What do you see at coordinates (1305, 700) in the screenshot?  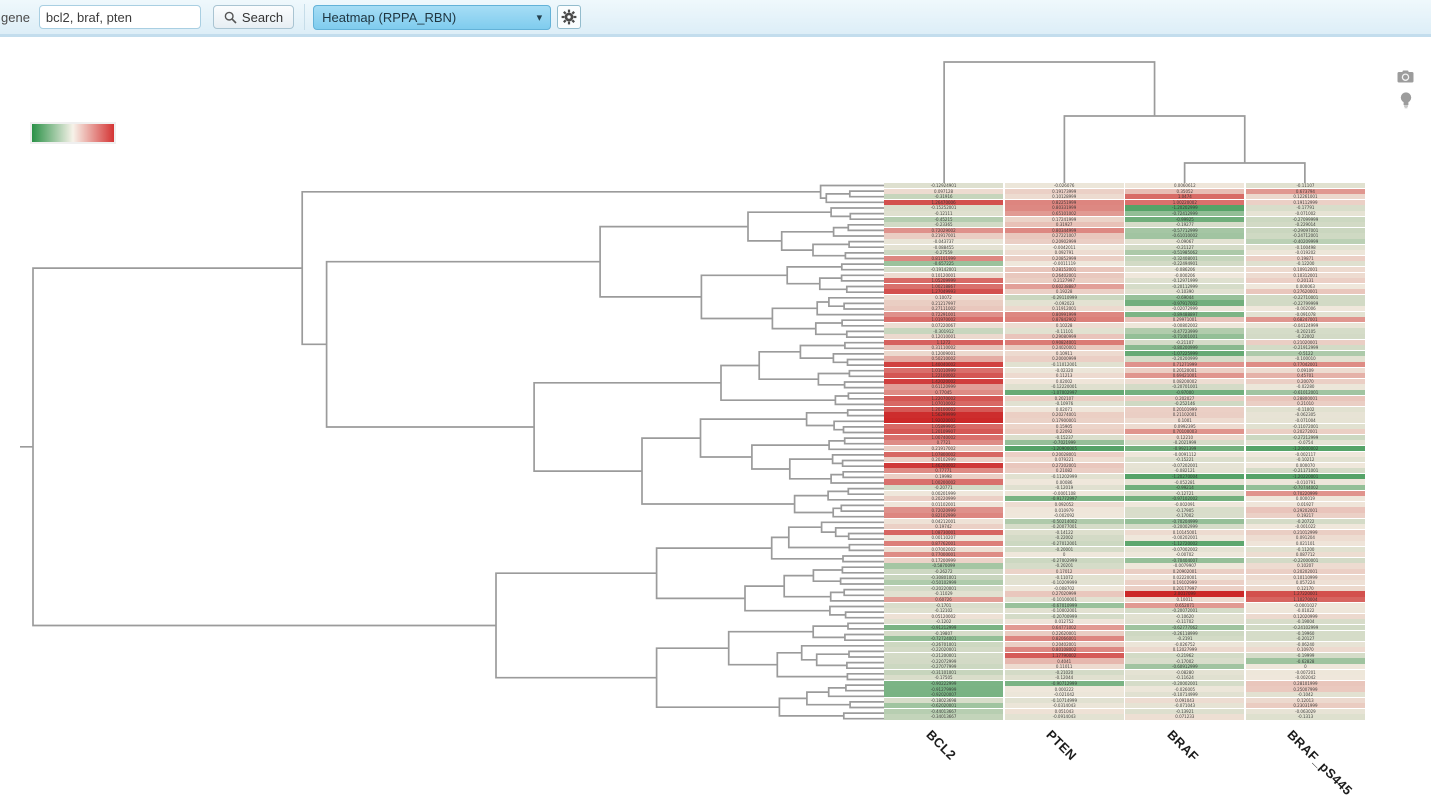 I see `heatmap-cell: 0.12013` at bounding box center [1305, 700].